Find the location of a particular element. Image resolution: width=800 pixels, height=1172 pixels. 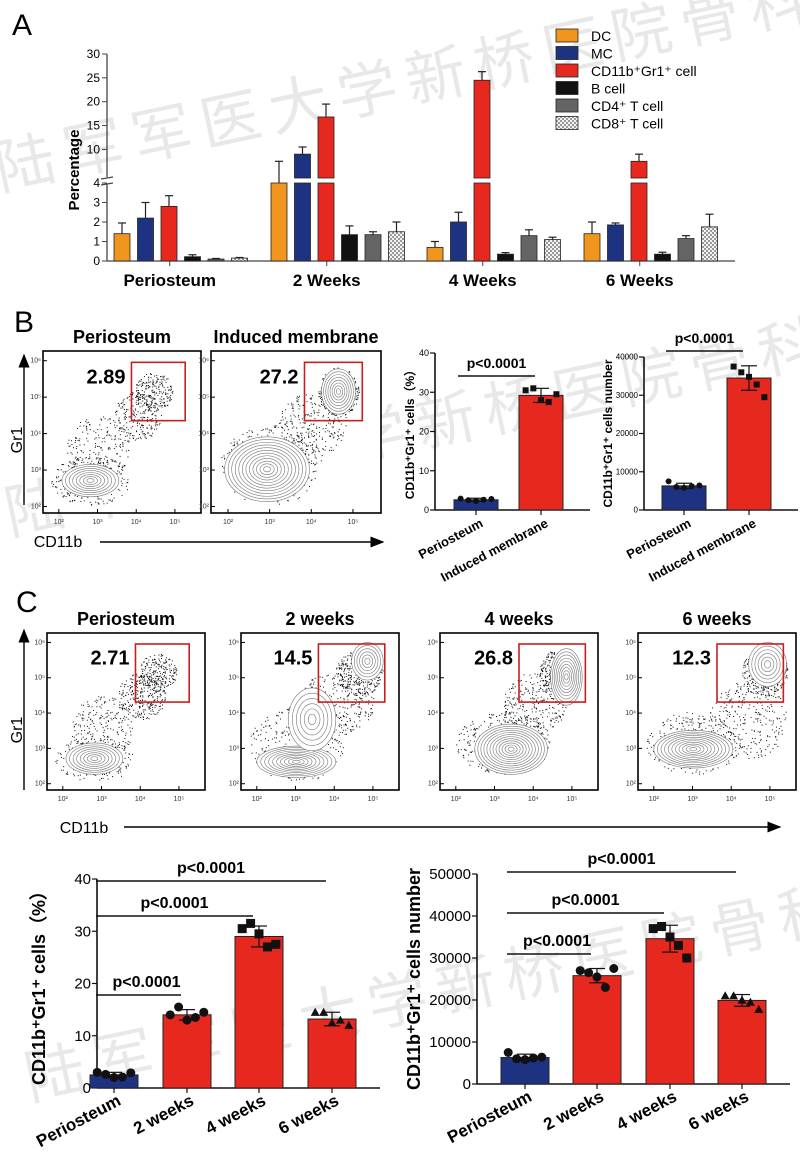

x-tick-label: 10³ is located at coordinates (295, 799).